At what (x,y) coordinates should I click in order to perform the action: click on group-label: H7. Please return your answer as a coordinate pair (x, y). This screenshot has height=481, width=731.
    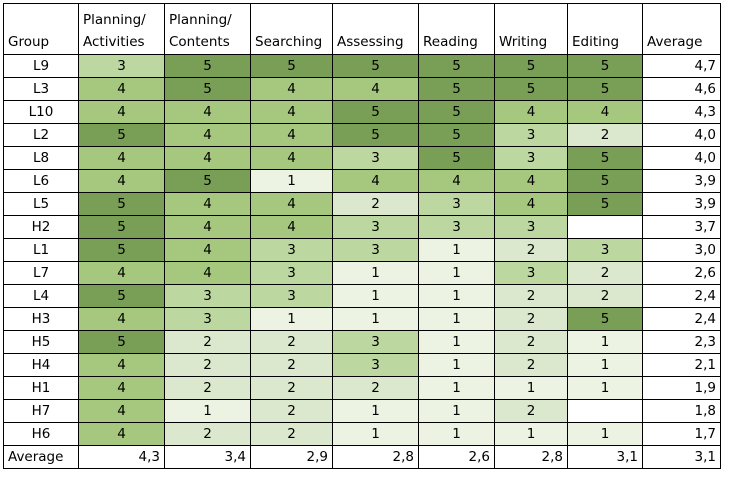
    Looking at the image, I should click on (41, 411).